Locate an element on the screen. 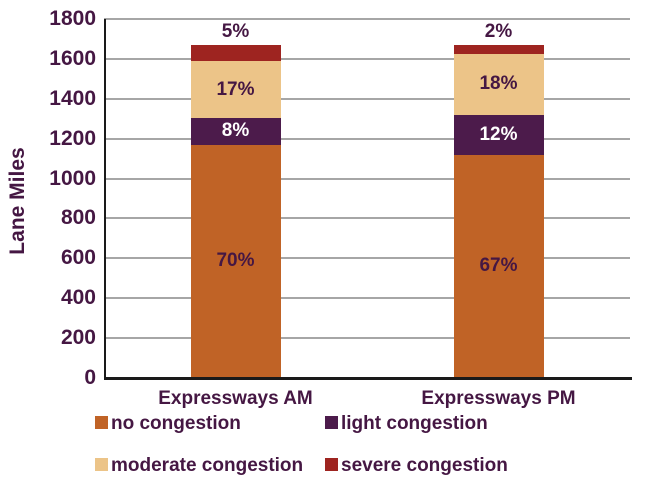  y-tick-label-1400: 1400 is located at coordinates (72, 98).